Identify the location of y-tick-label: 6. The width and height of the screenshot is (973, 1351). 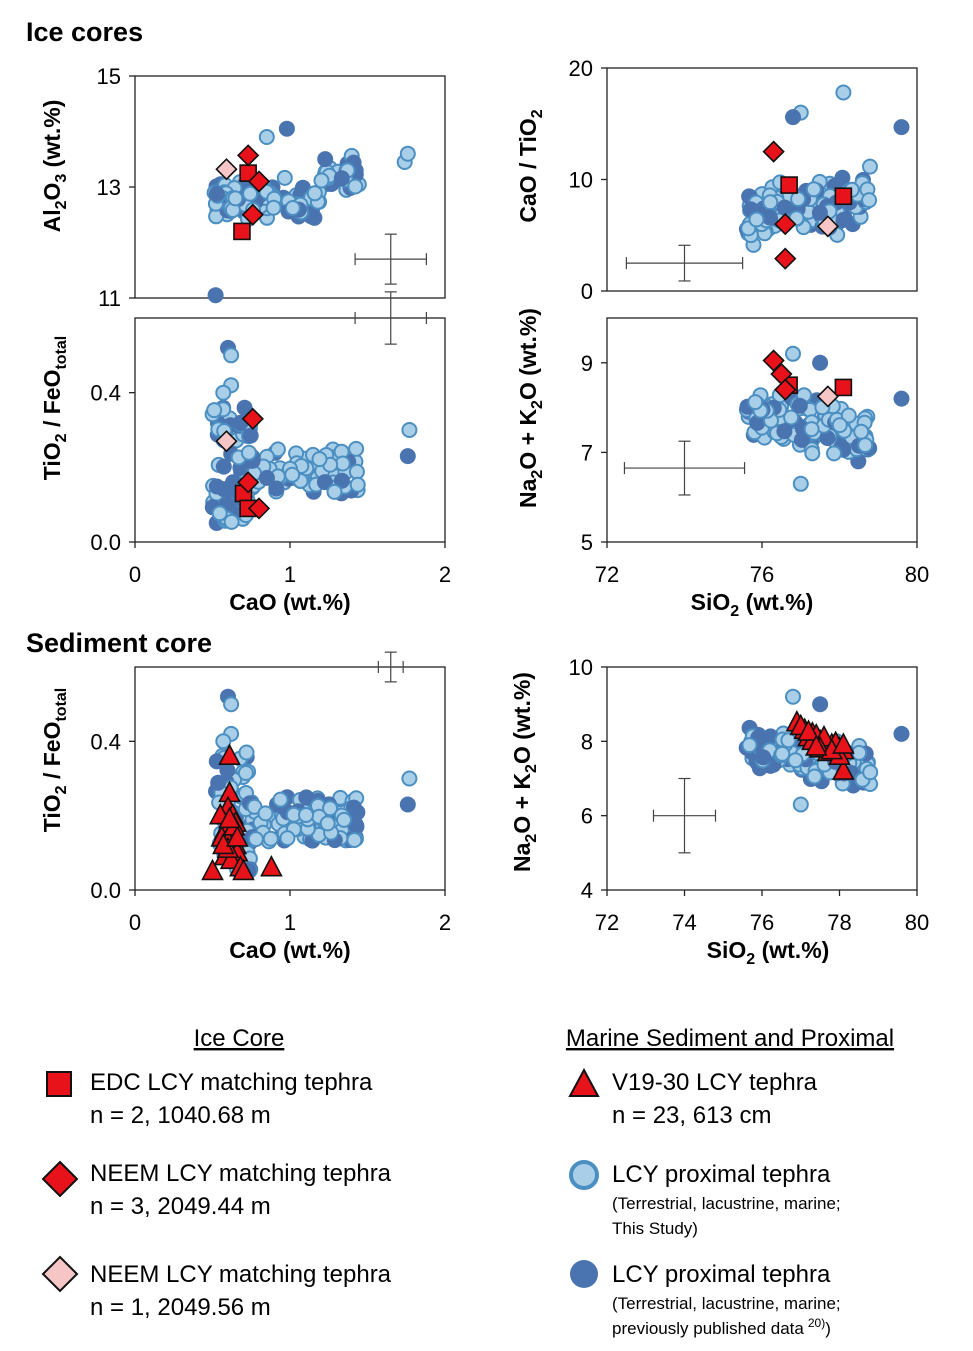
(587, 816).